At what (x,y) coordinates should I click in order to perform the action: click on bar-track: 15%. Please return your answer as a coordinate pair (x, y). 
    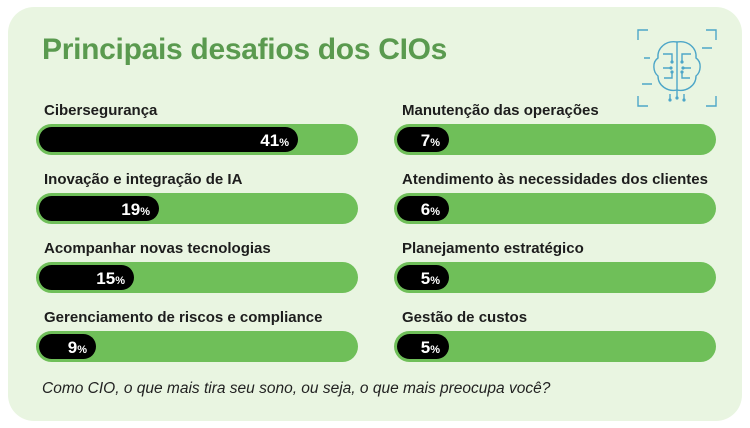
    Looking at the image, I should click on (197, 277).